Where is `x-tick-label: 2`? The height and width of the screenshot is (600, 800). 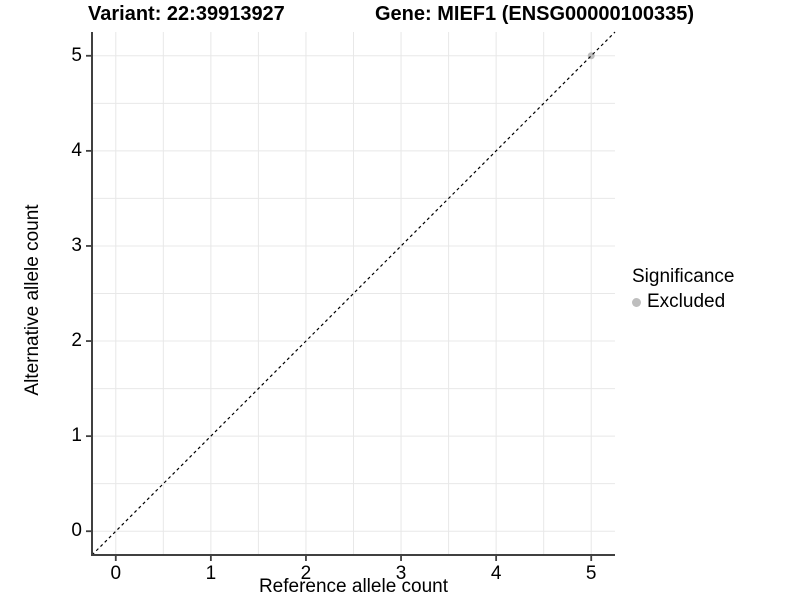
x-tick-label: 2 is located at coordinates (306, 573).